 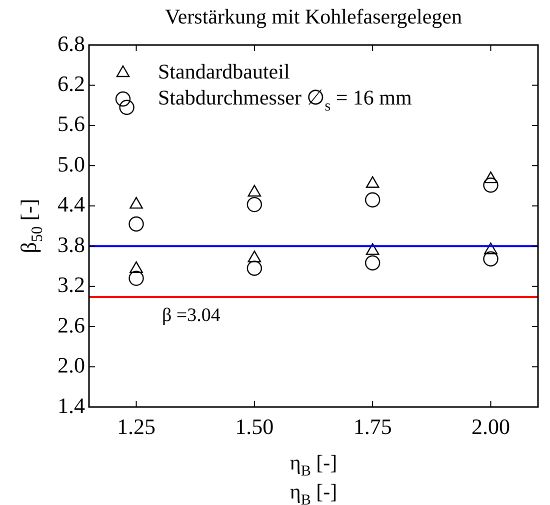 What do you see at coordinates (372, 426) in the screenshot?
I see `x-tick-label: 1.75` at bounding box center [372, 426].